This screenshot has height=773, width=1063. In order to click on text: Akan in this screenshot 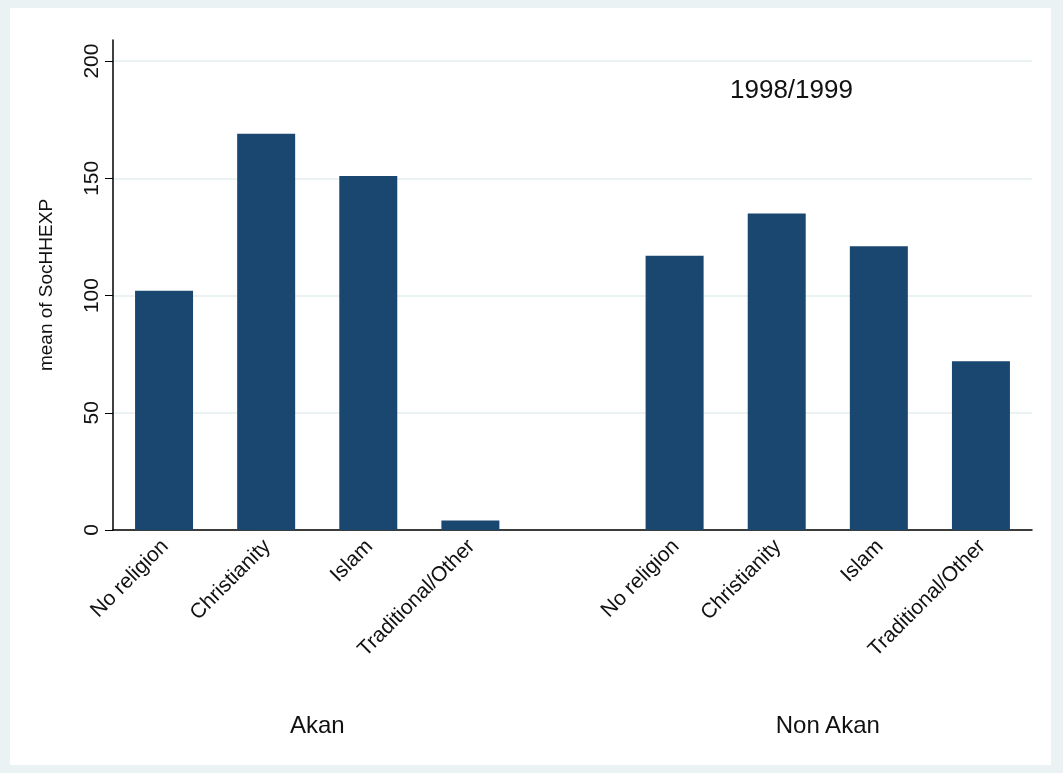, I will do `click(317, 724)`.